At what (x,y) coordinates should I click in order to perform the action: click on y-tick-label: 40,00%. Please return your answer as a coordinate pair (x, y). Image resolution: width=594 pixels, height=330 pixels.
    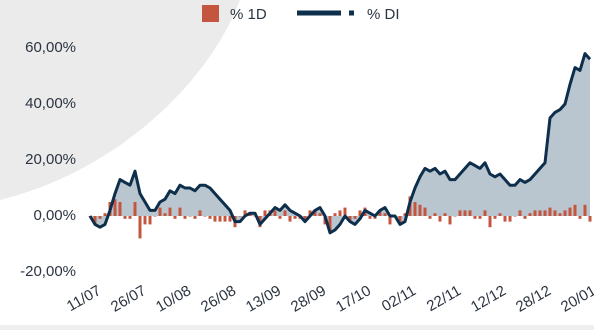
    Looking at the image, I should click on (50, 103).